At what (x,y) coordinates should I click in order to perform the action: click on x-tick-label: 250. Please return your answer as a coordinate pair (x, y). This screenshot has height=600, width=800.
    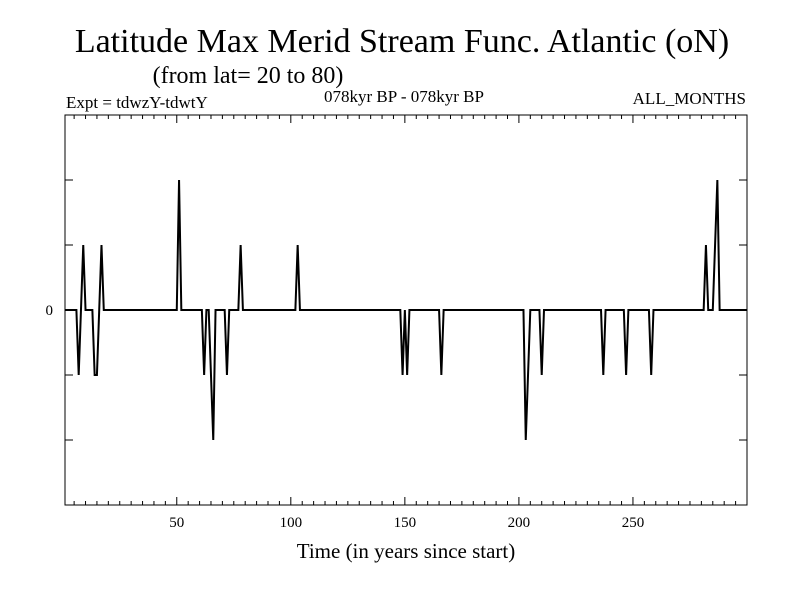
    Looking at the image, I should click on (633, 523).